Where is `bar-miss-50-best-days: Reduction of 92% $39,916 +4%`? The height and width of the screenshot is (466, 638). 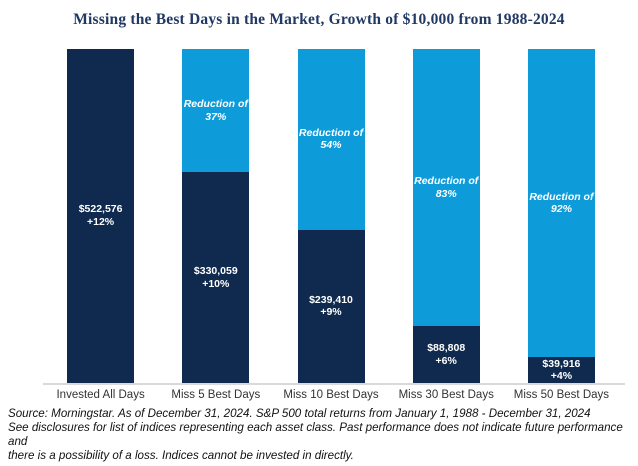
bar-miss-50-best-days: Reduction of 92% $39,916 +4% is located at coordinates (561, 216).